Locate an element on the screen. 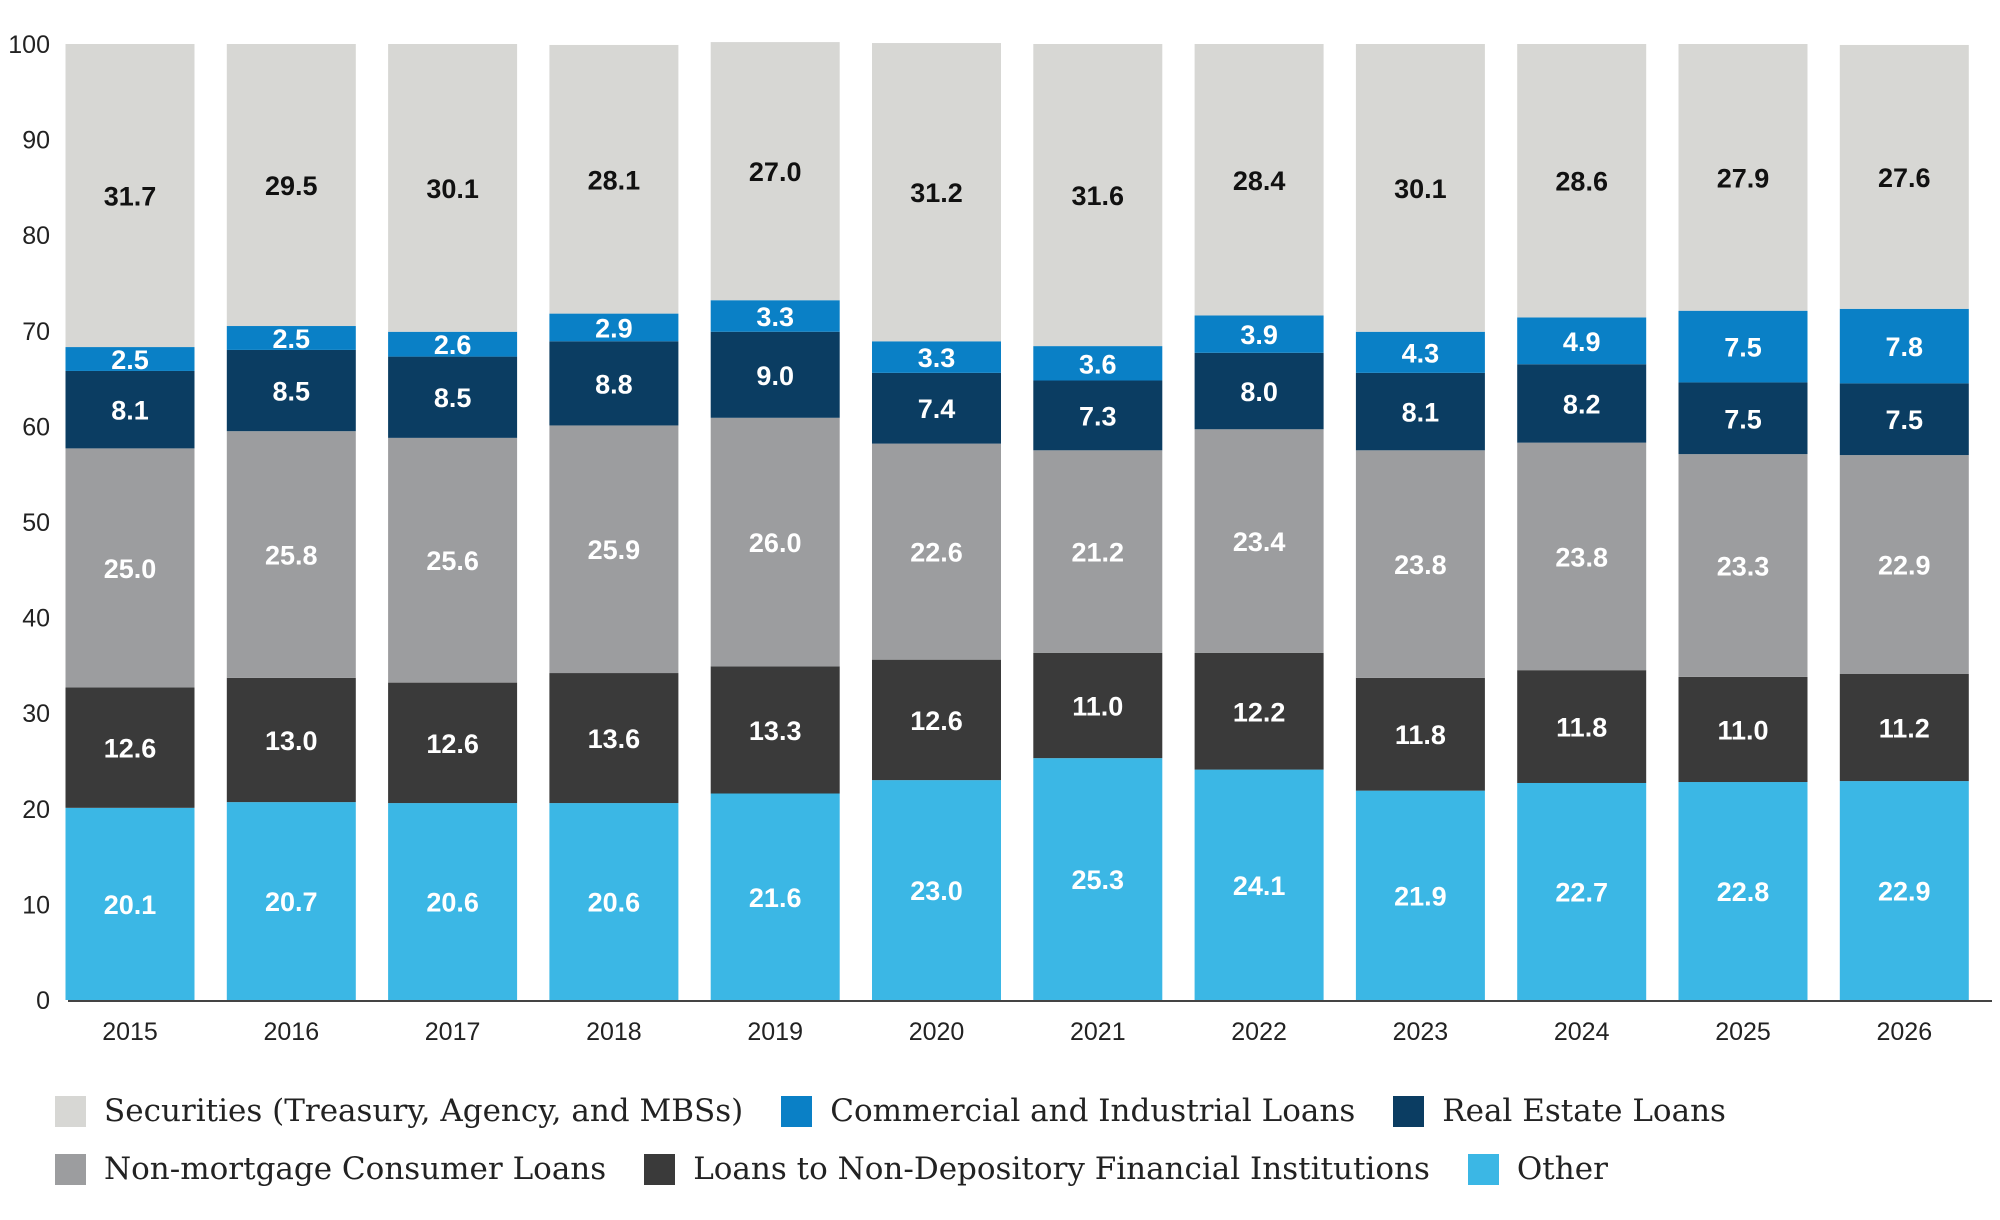 The height and width of the screenshot is (1220, 2000). data-label-real-estate-loans-2016: 8.5 is located at coordinates (292, 392).